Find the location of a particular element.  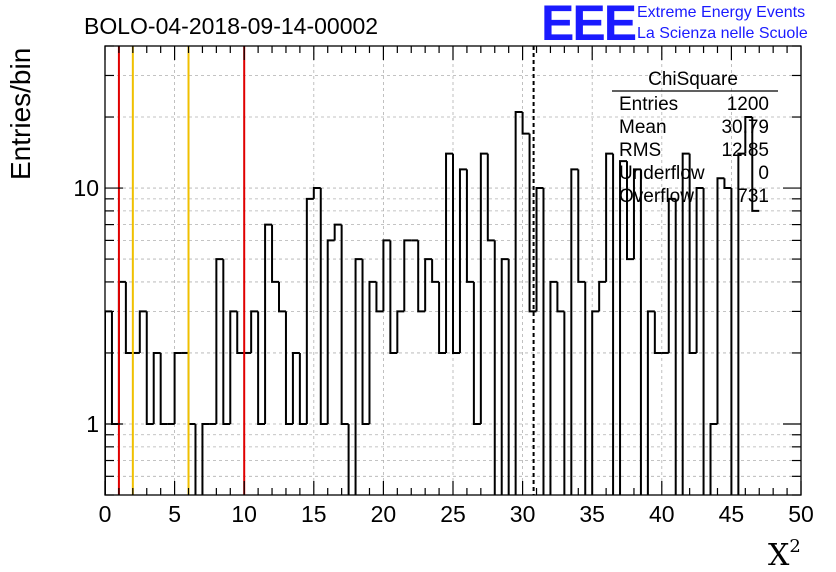

y-tick-labels: 1 10 is located at coordinates (86, 306).